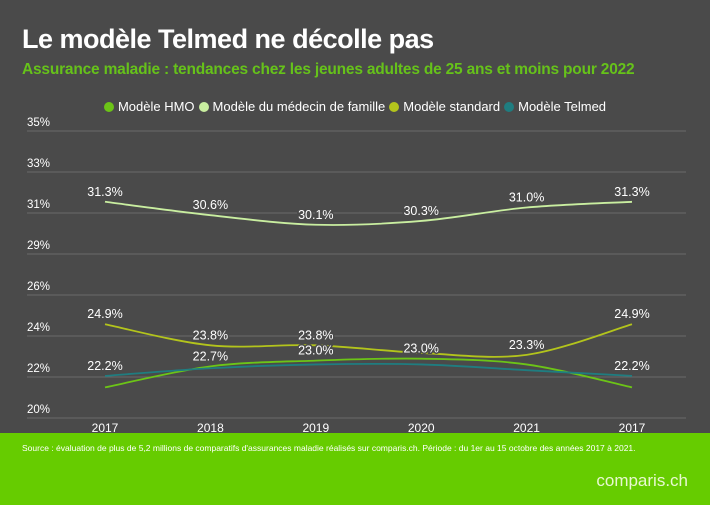  I want to click on footer-bar, so click(355, 469).